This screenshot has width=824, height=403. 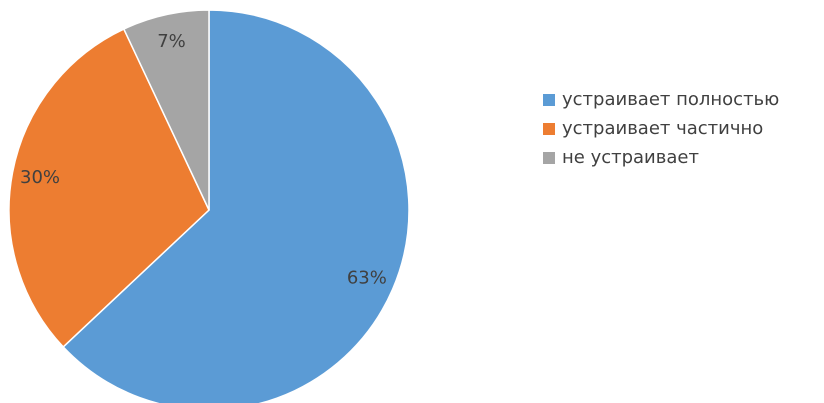 I want to click on legend-label: не устраивает, so click(x=630, y=157).